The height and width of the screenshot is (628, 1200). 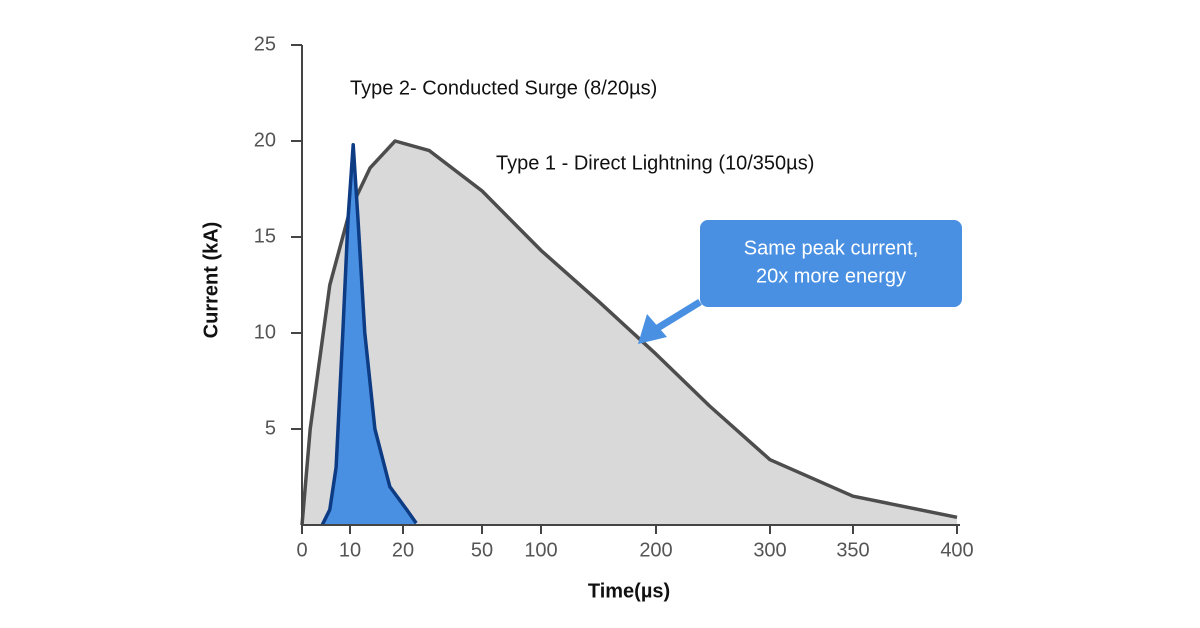 I want to click on y-tick-label: 15, so click(x=265, y=236).